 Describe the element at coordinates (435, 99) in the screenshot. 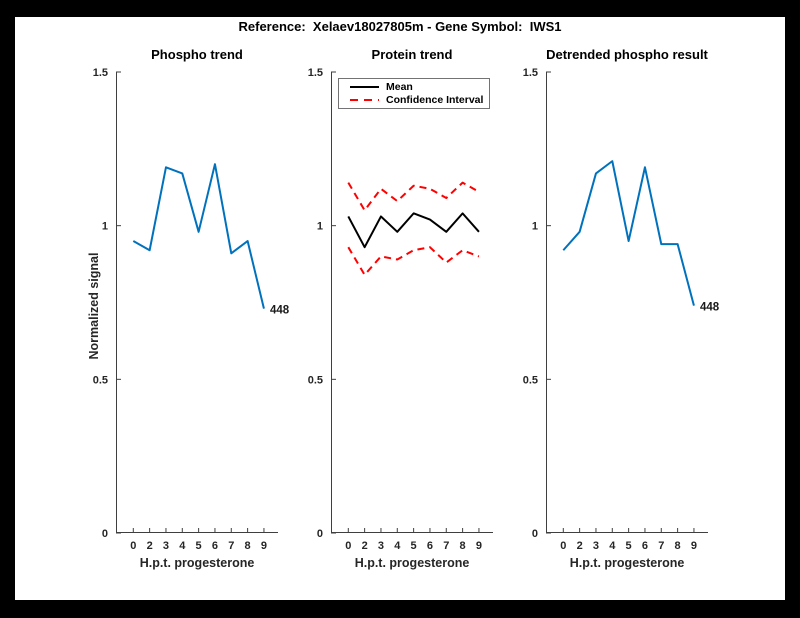

I see `legend-label-confidence-interval: Confidence Interval` at that location.